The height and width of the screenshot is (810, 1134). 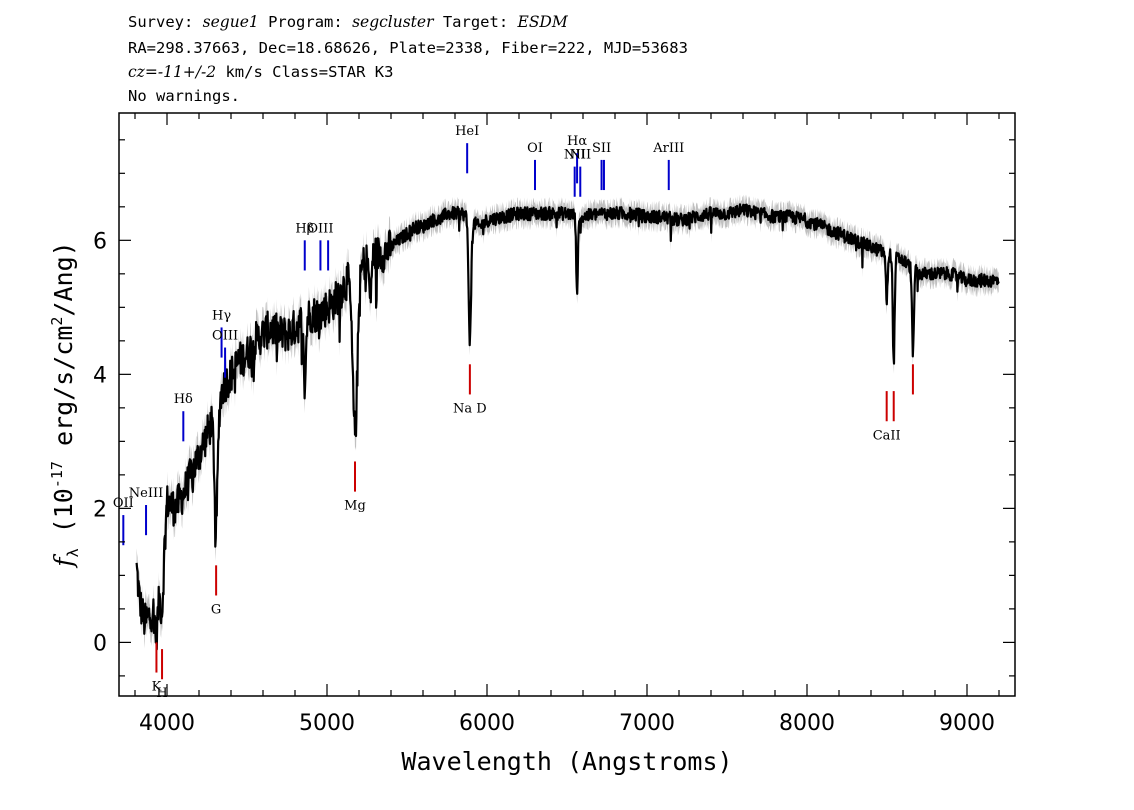 I want to click on emission-line-label: SII, so click(x=601, y=148).